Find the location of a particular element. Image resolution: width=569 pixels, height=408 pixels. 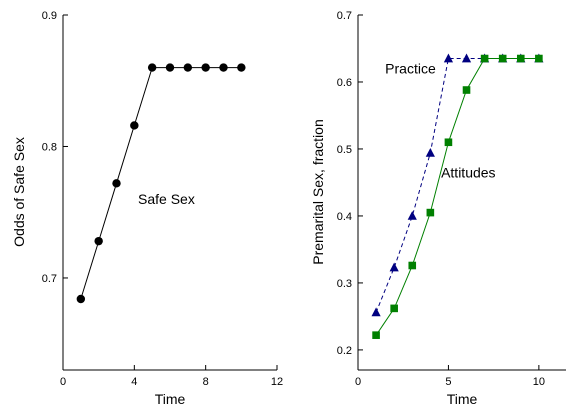

right-x-axis-title: Time is located at coordinates (462, 399).